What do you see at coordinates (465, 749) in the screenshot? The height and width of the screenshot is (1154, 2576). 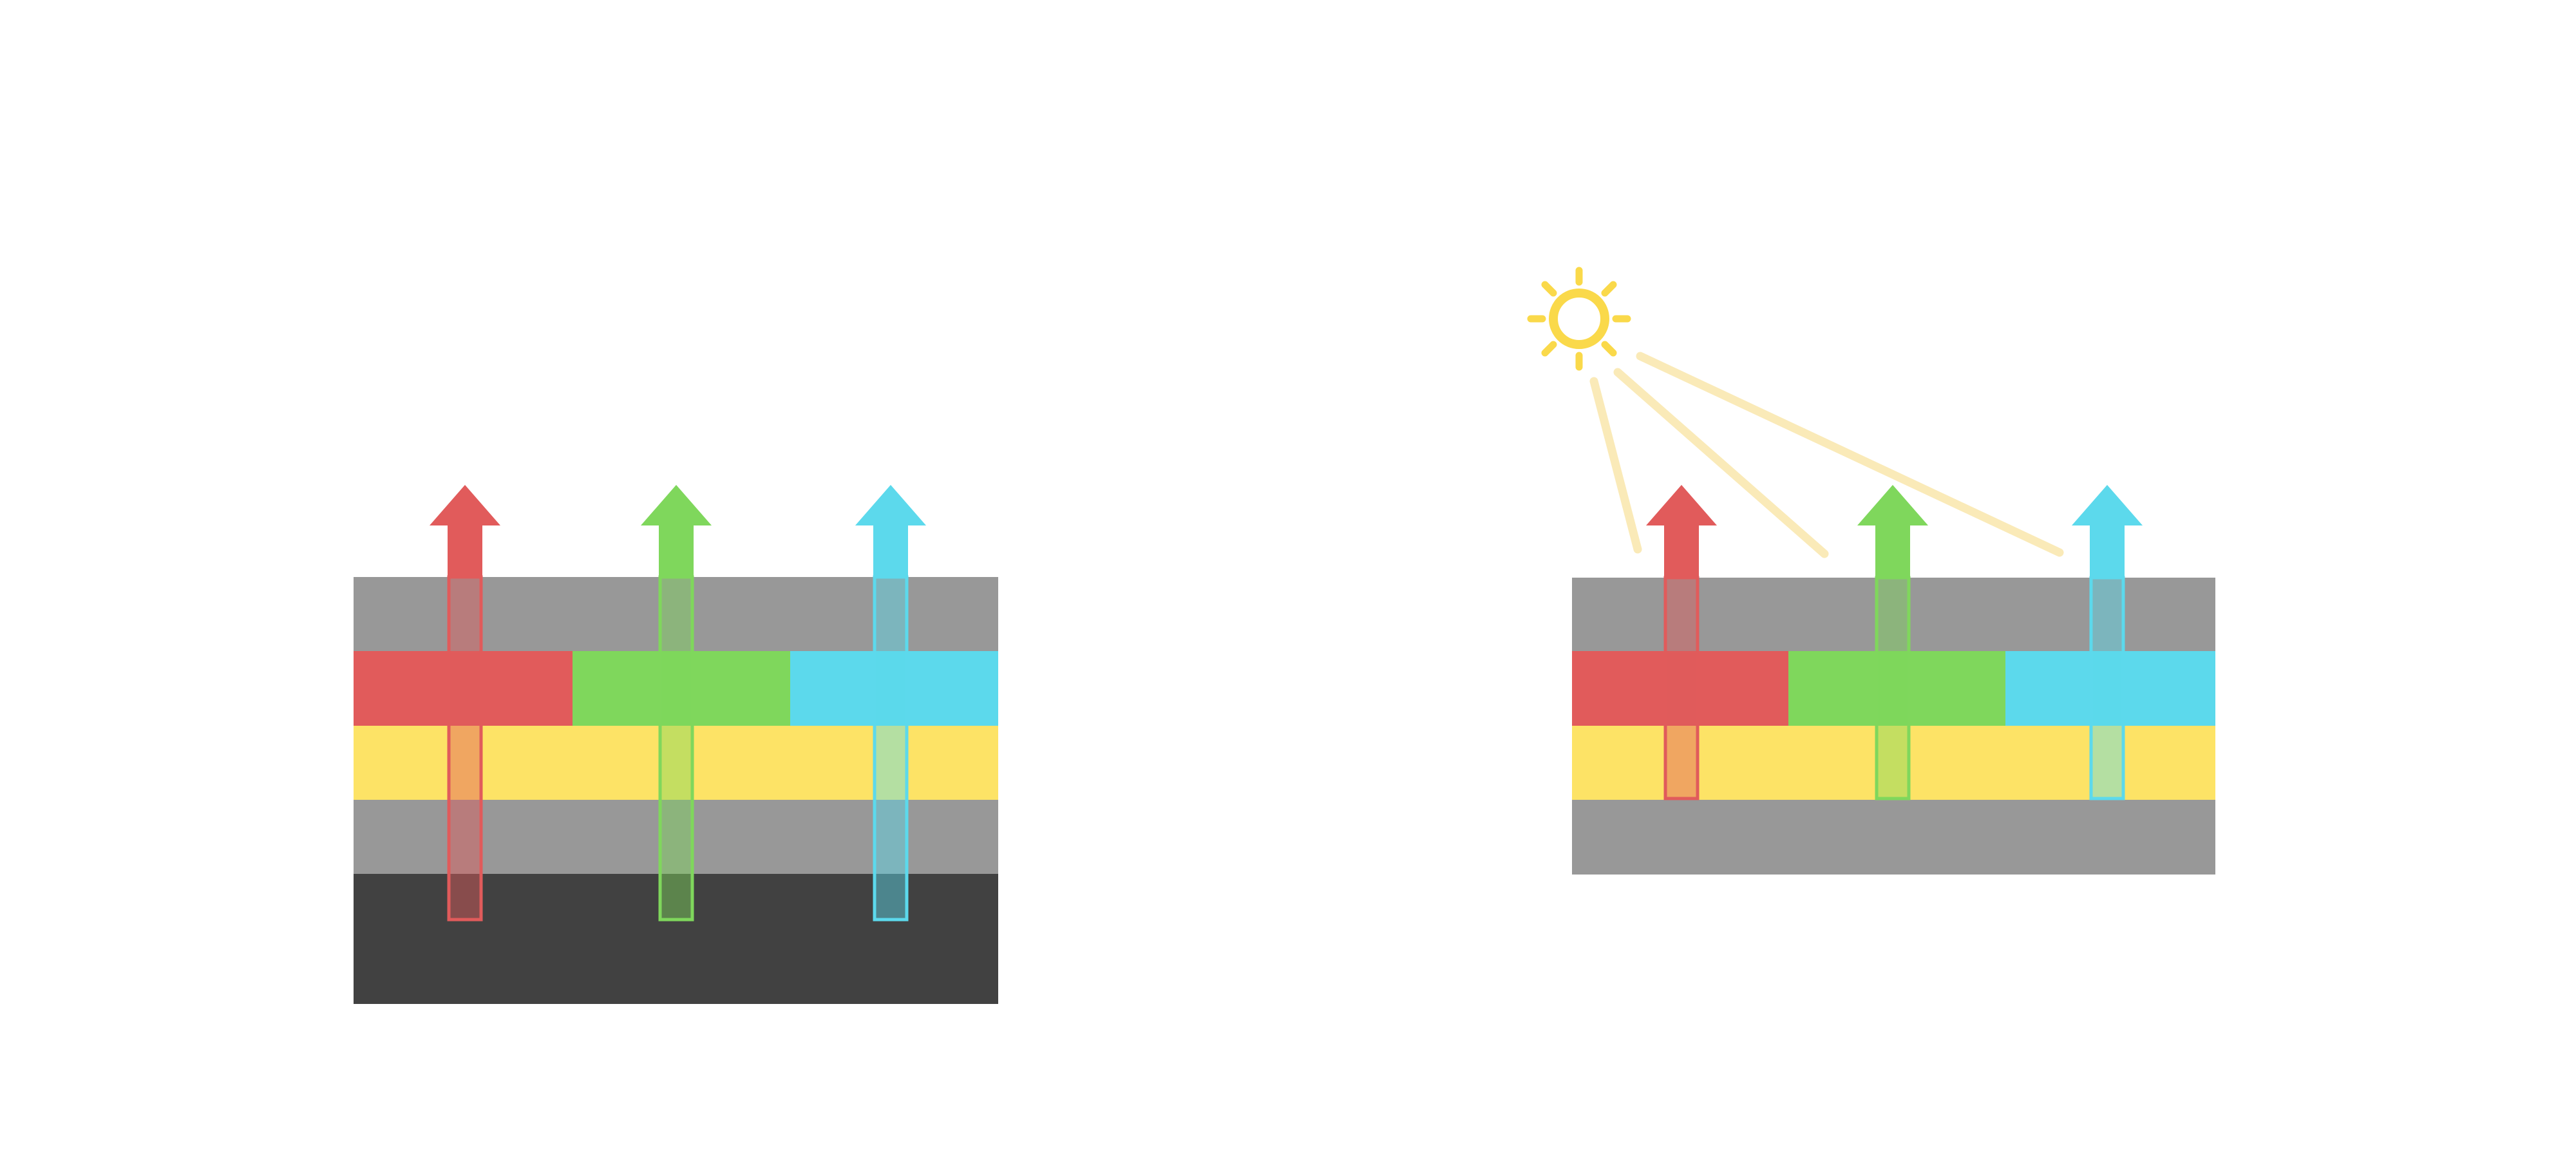 I see `left-red-arrow-shaft` at bounding box center [465, 749].